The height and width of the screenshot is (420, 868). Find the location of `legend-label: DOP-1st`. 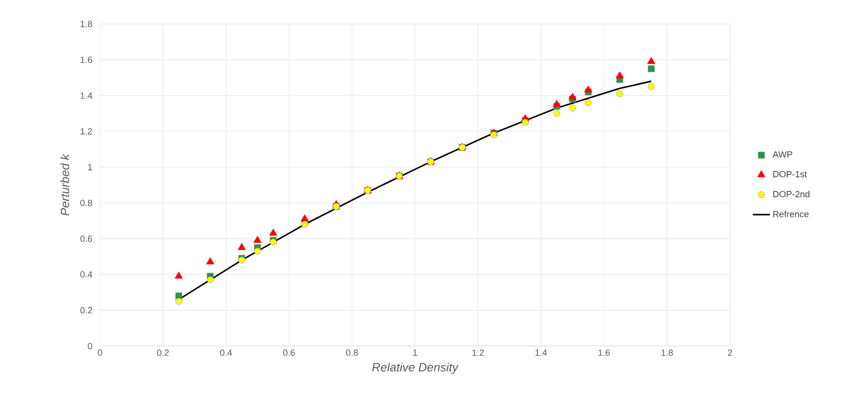

legend-label: DOP-1st is located at coordinates (790, 174).